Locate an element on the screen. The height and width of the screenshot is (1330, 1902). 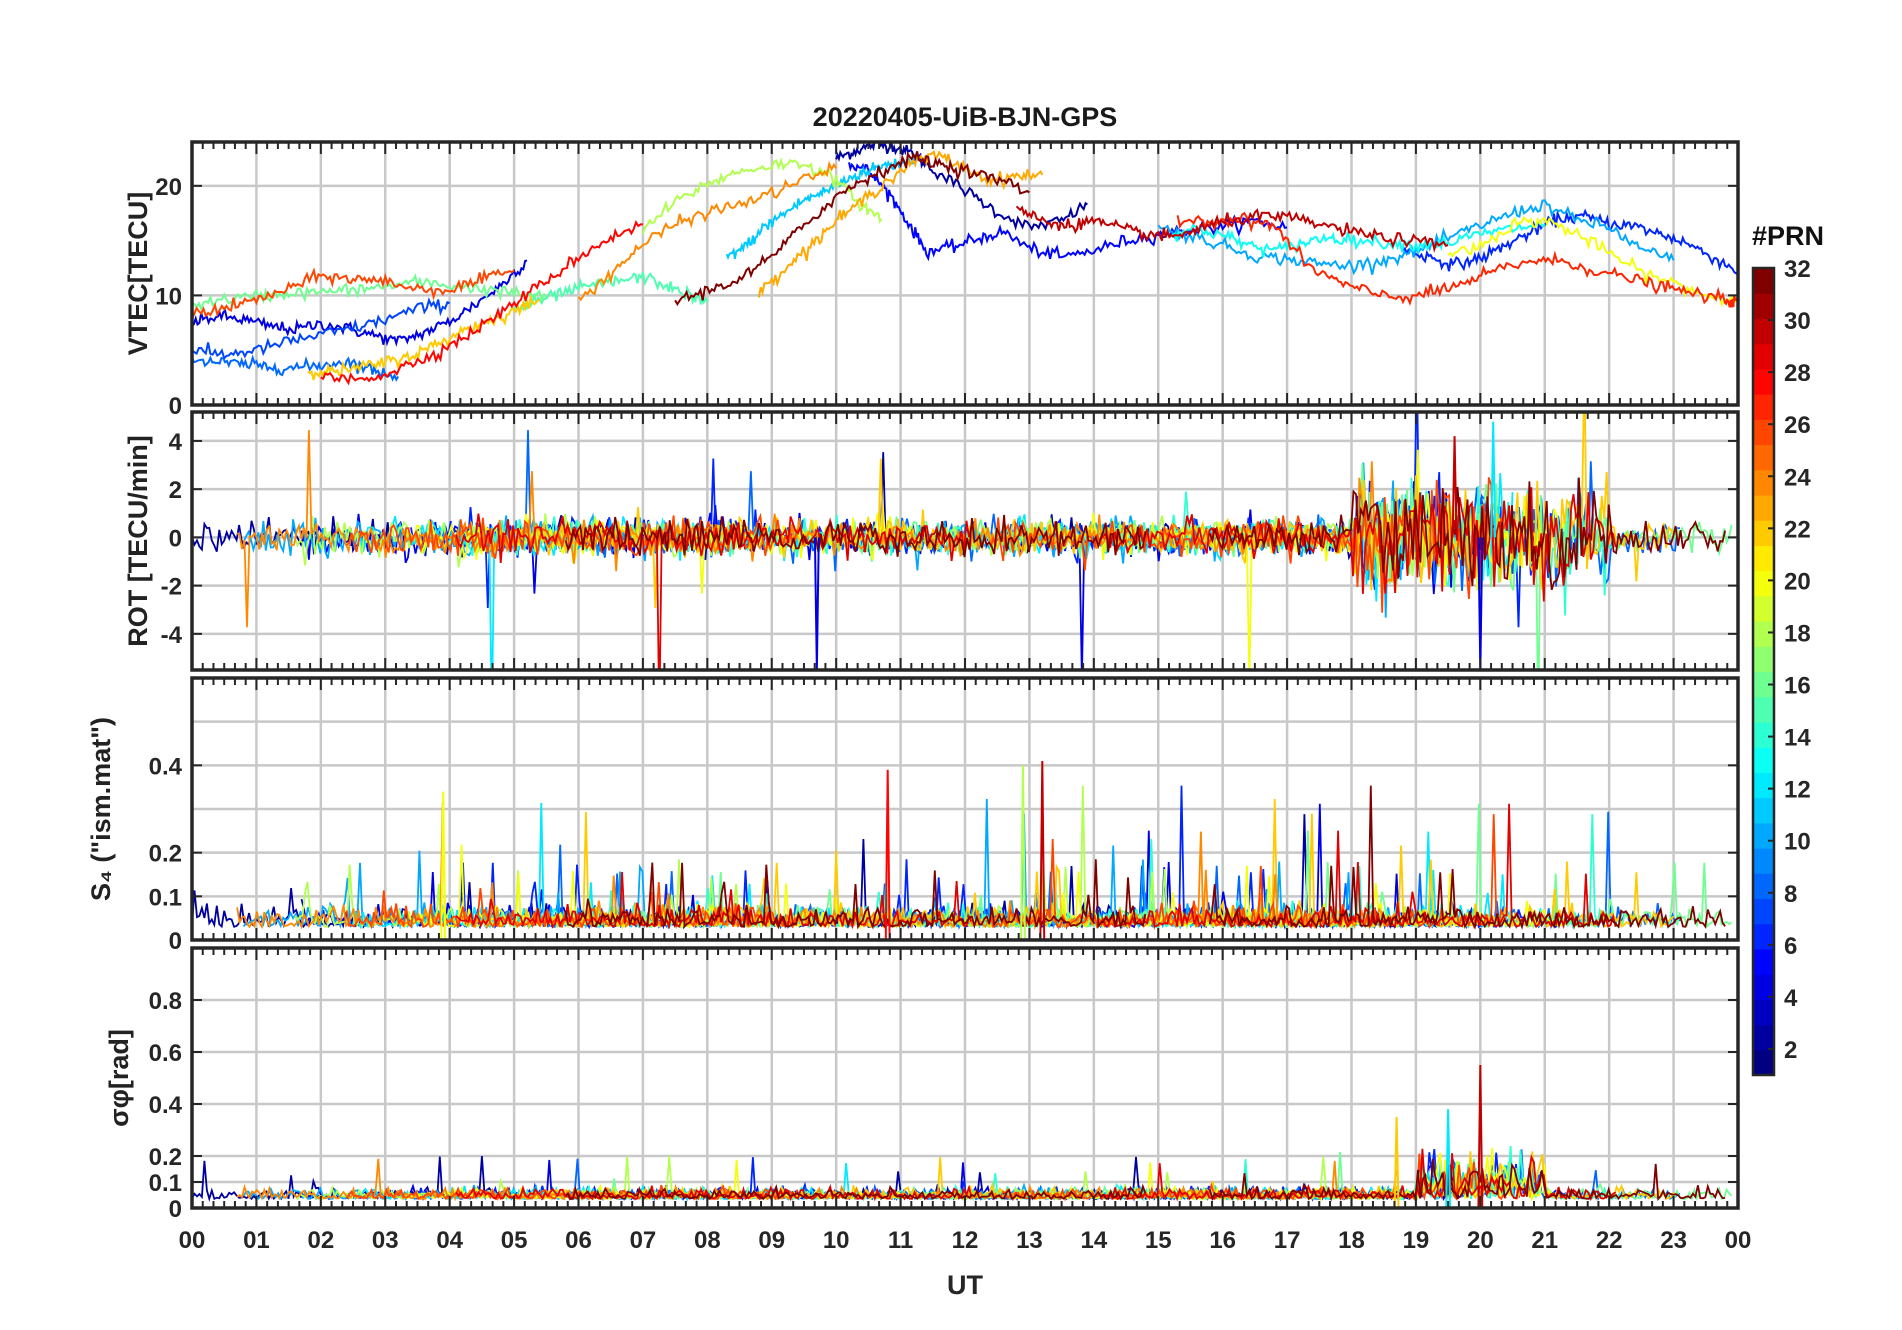
x-tick-label: 13 is located at coordinates (1029, 1240).